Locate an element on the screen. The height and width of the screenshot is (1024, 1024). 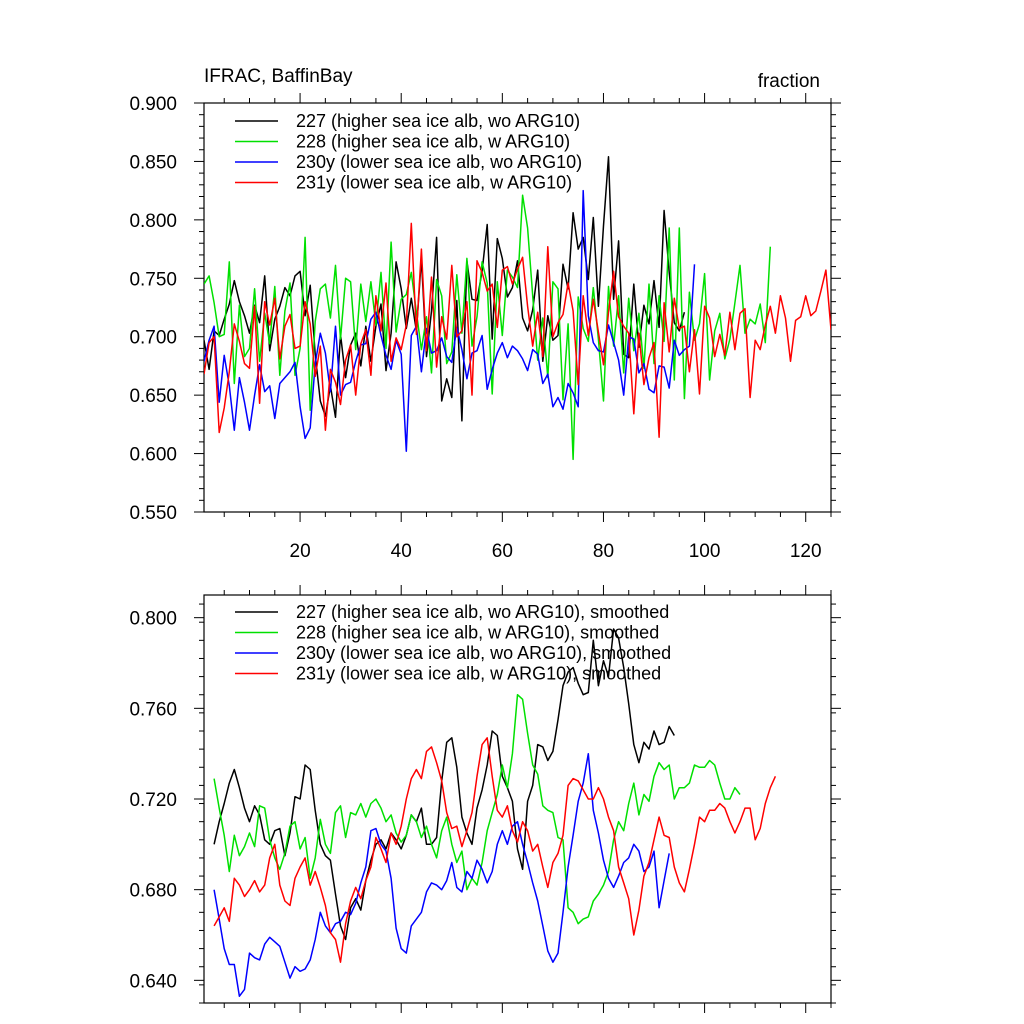
y-tick-label: 0.850 is located at coordinates (153, 162).